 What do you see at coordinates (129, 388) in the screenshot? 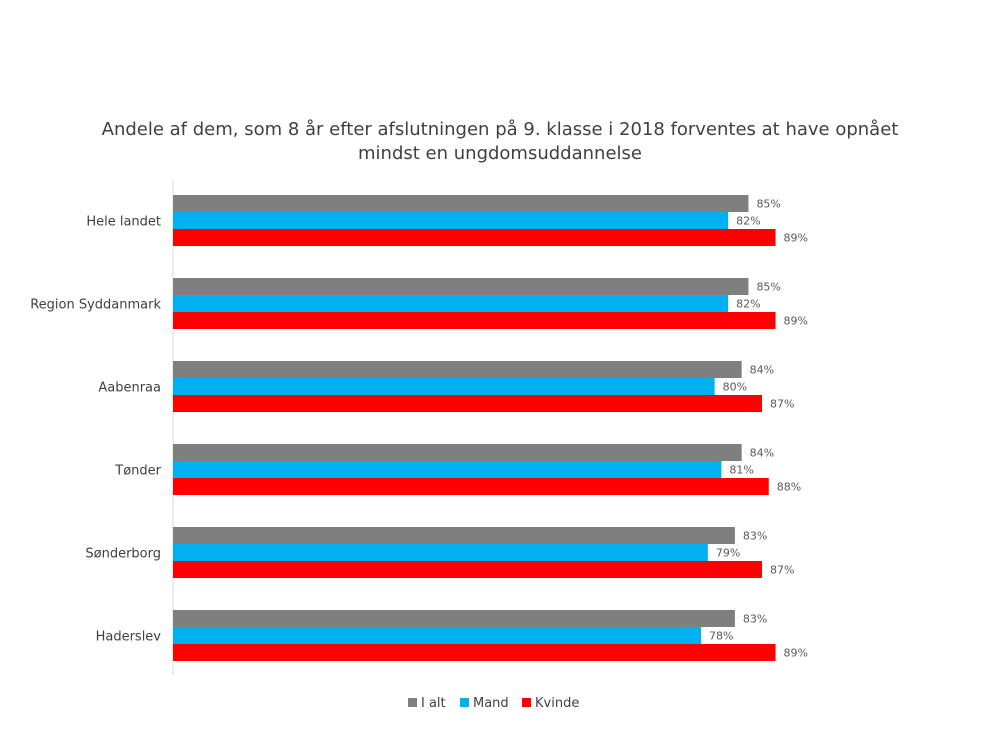
I see `category-label: Aabenraa` at bounding box center [129, 388].